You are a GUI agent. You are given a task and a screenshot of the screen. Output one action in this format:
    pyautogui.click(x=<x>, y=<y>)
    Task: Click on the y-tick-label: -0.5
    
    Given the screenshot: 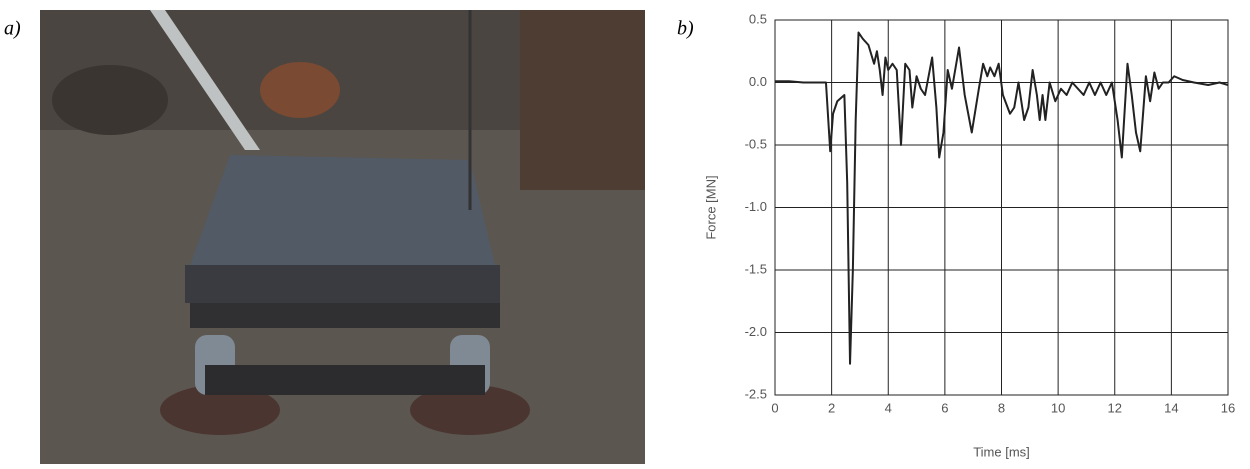 What is the action you would take?
    pyautogui.click(x=756, y=143)
    